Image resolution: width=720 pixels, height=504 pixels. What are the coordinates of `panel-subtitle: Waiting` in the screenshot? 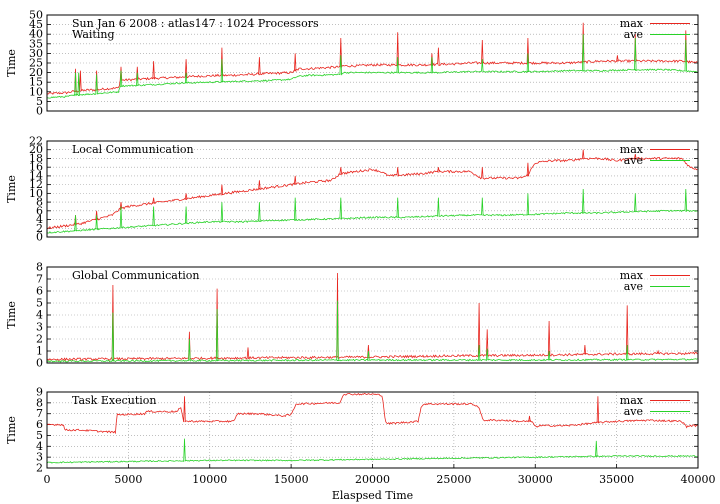 It's located at (93, 34).